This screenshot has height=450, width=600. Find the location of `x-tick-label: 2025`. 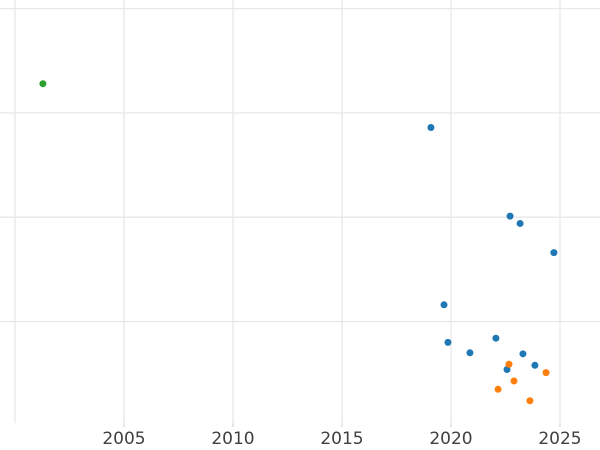

x-tick-label: 2025 is located at coordinates (559, 439).